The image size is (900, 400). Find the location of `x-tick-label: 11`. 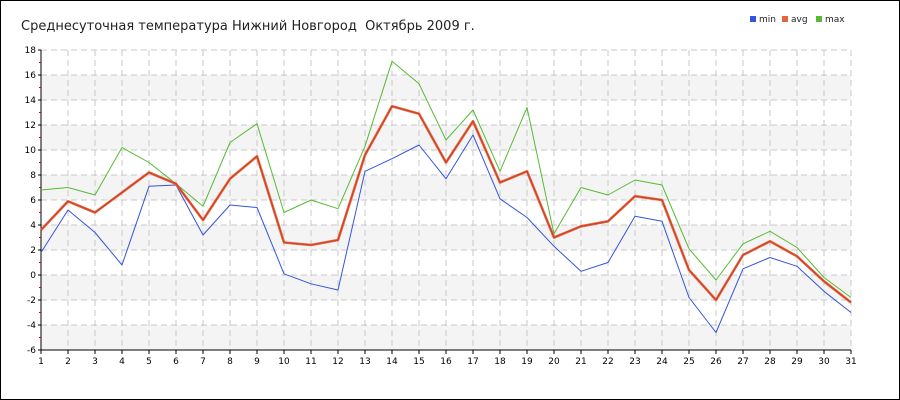

x-tick-label: 11 is located at coordinates (310, 362).